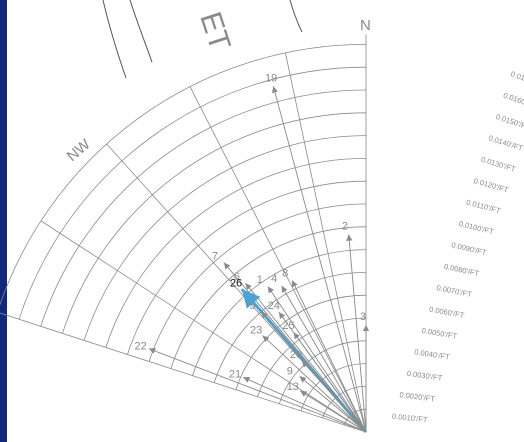  I want to click on ring-label: 0.0010'/FT, so click(410, 418).